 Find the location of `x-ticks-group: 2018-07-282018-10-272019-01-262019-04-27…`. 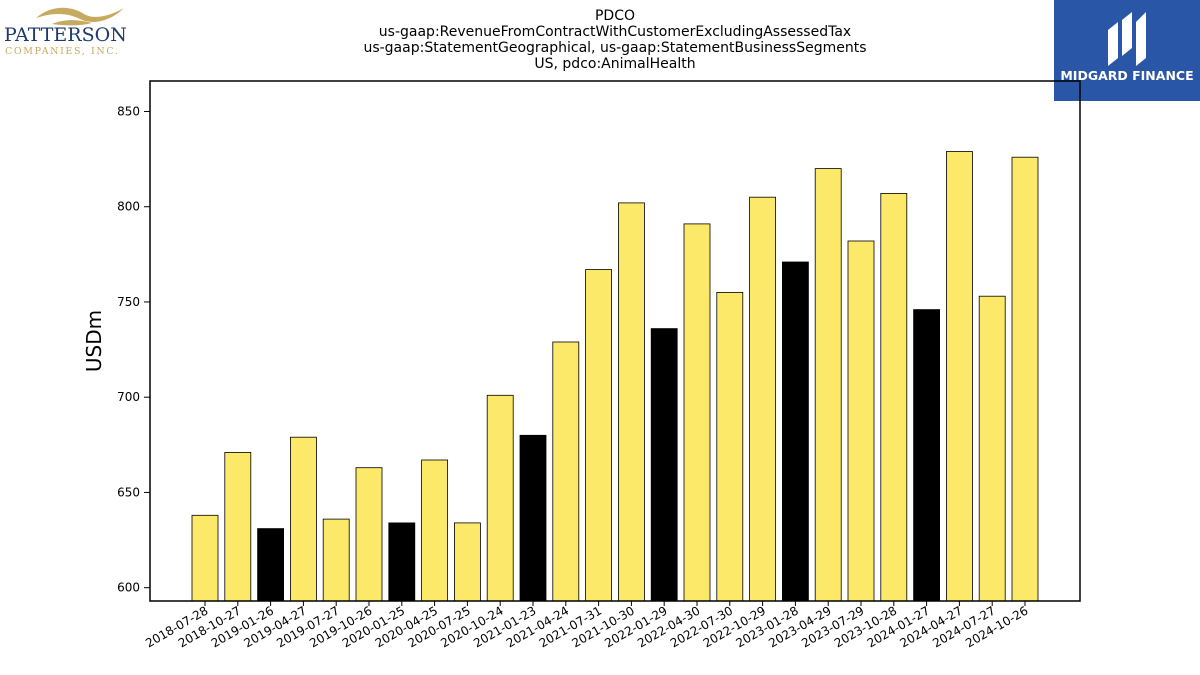

x-ticks-group: 2018-07-282018-10-272019-01-262019-04-27… is located at coordinates (587, 625).